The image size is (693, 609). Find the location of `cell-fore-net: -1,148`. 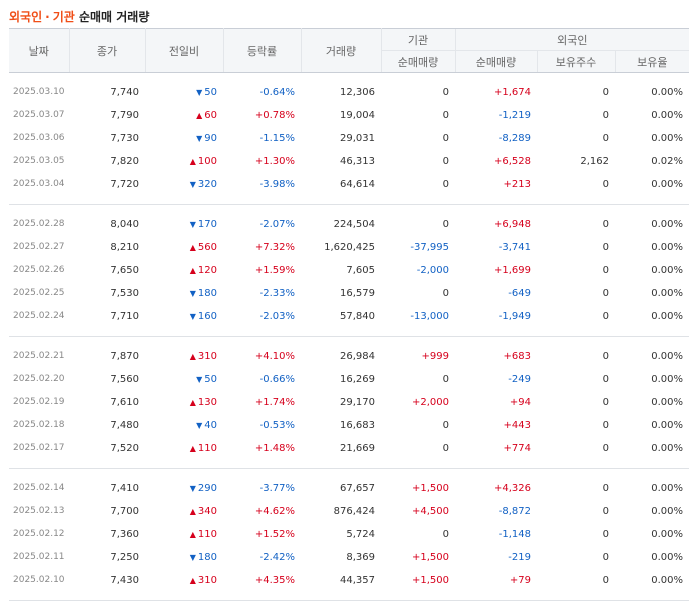

cell-fore-net: -1,148 is located at coordinates (514, 534).